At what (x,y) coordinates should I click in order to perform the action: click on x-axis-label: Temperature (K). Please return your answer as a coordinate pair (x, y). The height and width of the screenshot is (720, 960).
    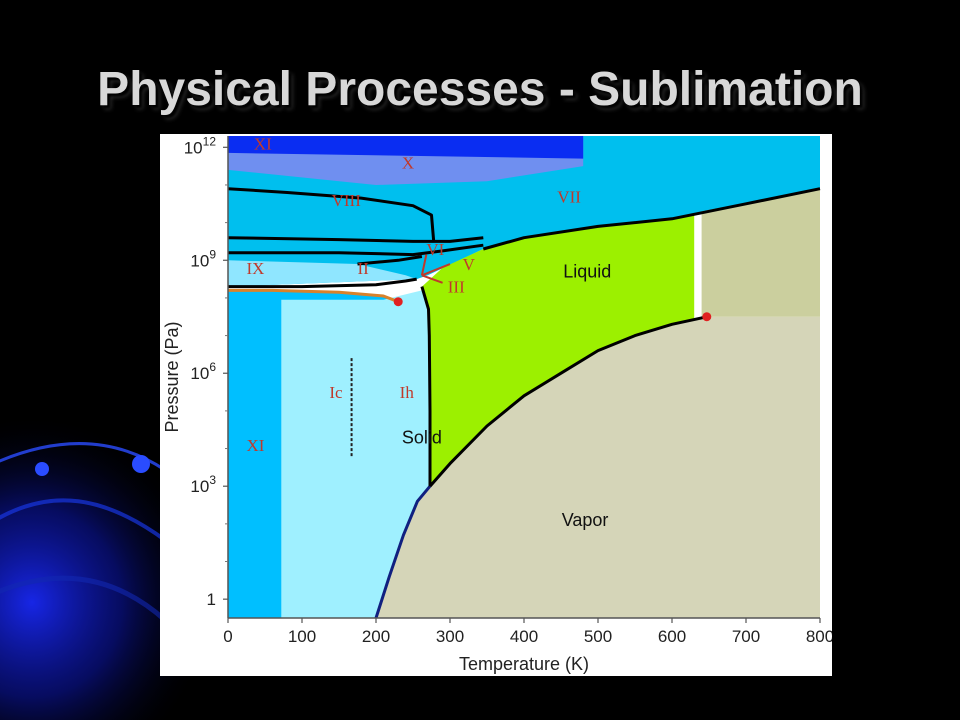
    Looking at the image, I should click on (524, 664).